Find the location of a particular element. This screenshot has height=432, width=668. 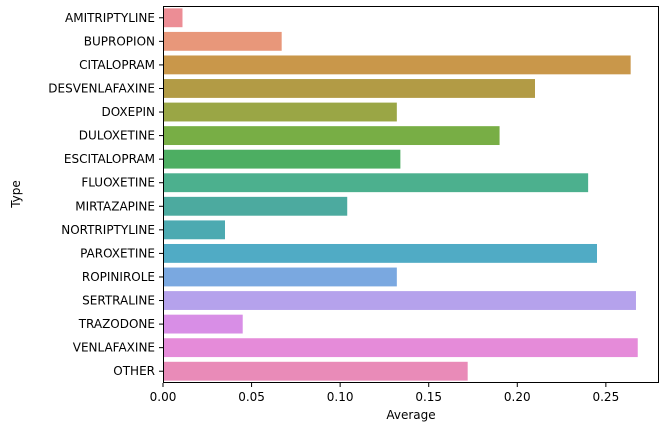

bar-fluoxetine is located at coordinates (376, 183).